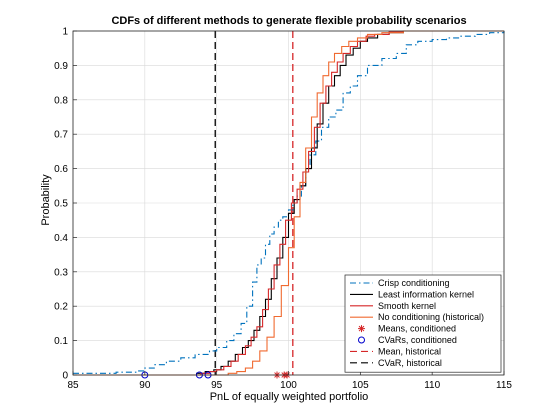 The width and height of the screenshot is (560, 420). What do you see at coordinates (65, 32) in the screenshot?
I see `y-tick-label: 1` at bounding box center [65, 32].